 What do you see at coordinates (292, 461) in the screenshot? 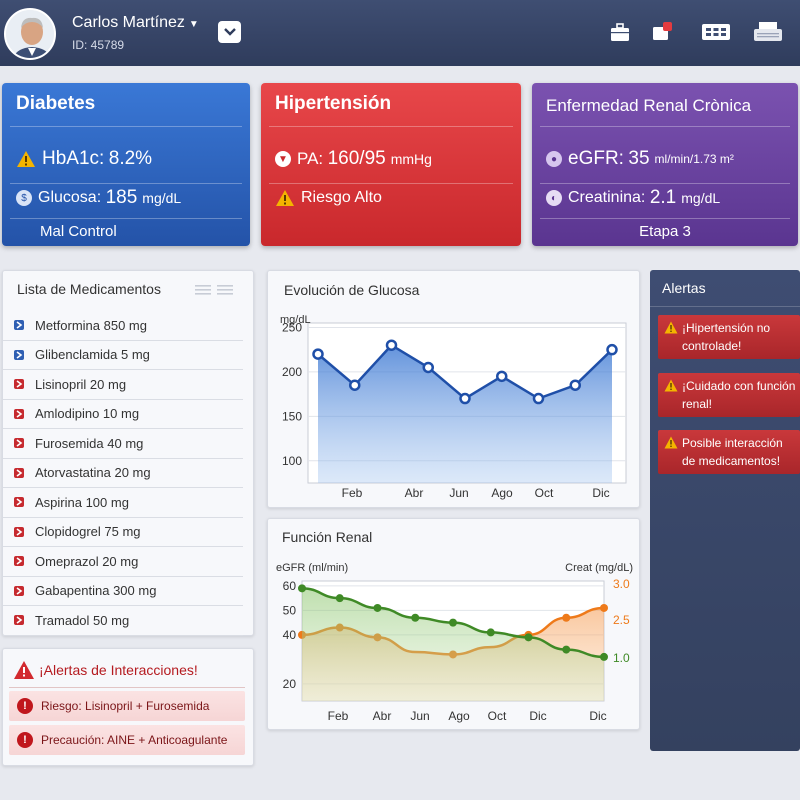
I see `y-tick-label: 100` at bounding box center [292, 461].